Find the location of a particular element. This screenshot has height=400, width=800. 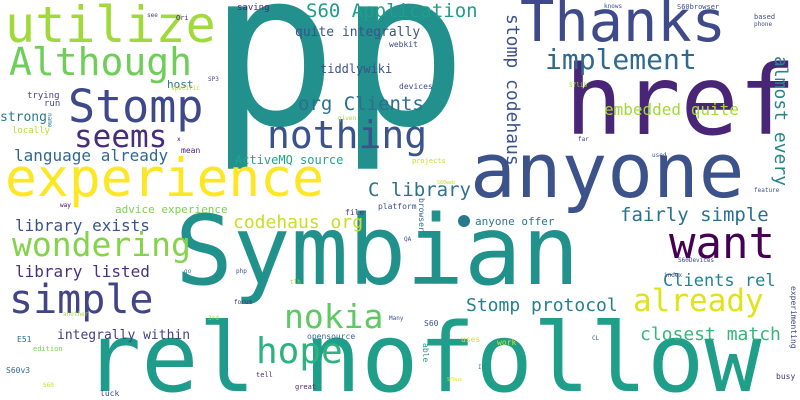

word-3rd: 3rd is located at coordinates (213, 318).